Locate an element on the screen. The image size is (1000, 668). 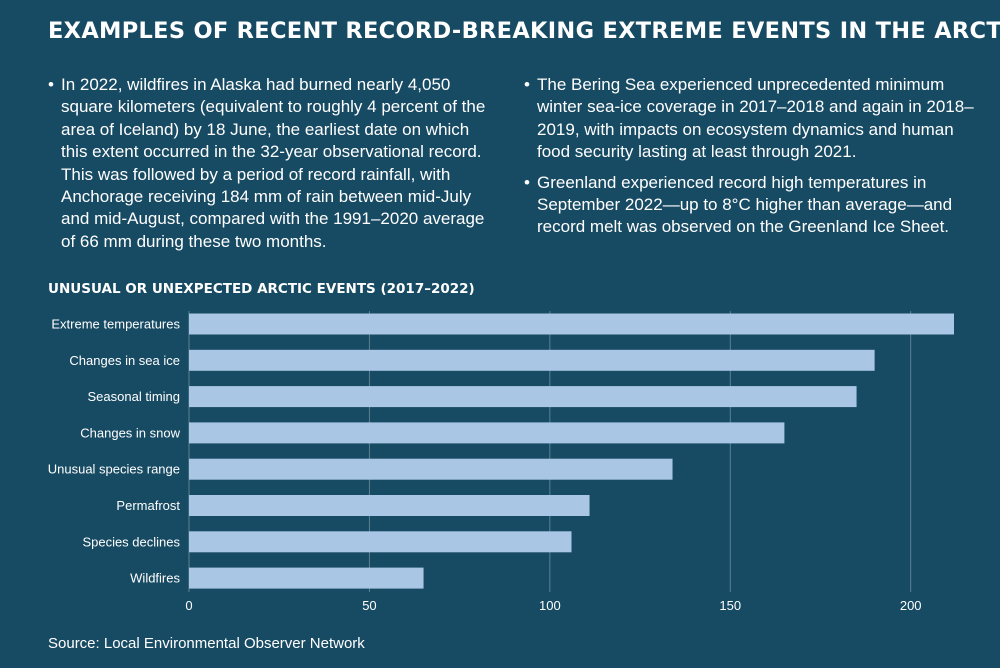
category-label: Species declines is located at coordinates (131, 541).